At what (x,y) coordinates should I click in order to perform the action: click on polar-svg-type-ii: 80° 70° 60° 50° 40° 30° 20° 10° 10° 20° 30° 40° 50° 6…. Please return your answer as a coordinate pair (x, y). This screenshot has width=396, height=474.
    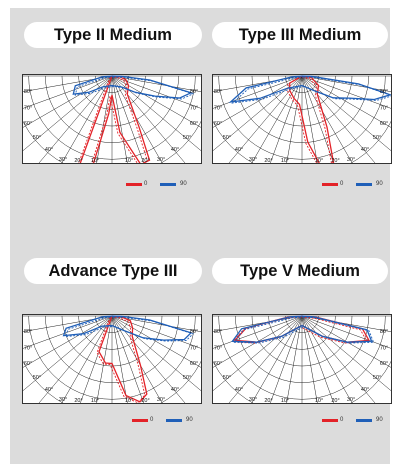
    Looking at the image, I should click on (112, 119).